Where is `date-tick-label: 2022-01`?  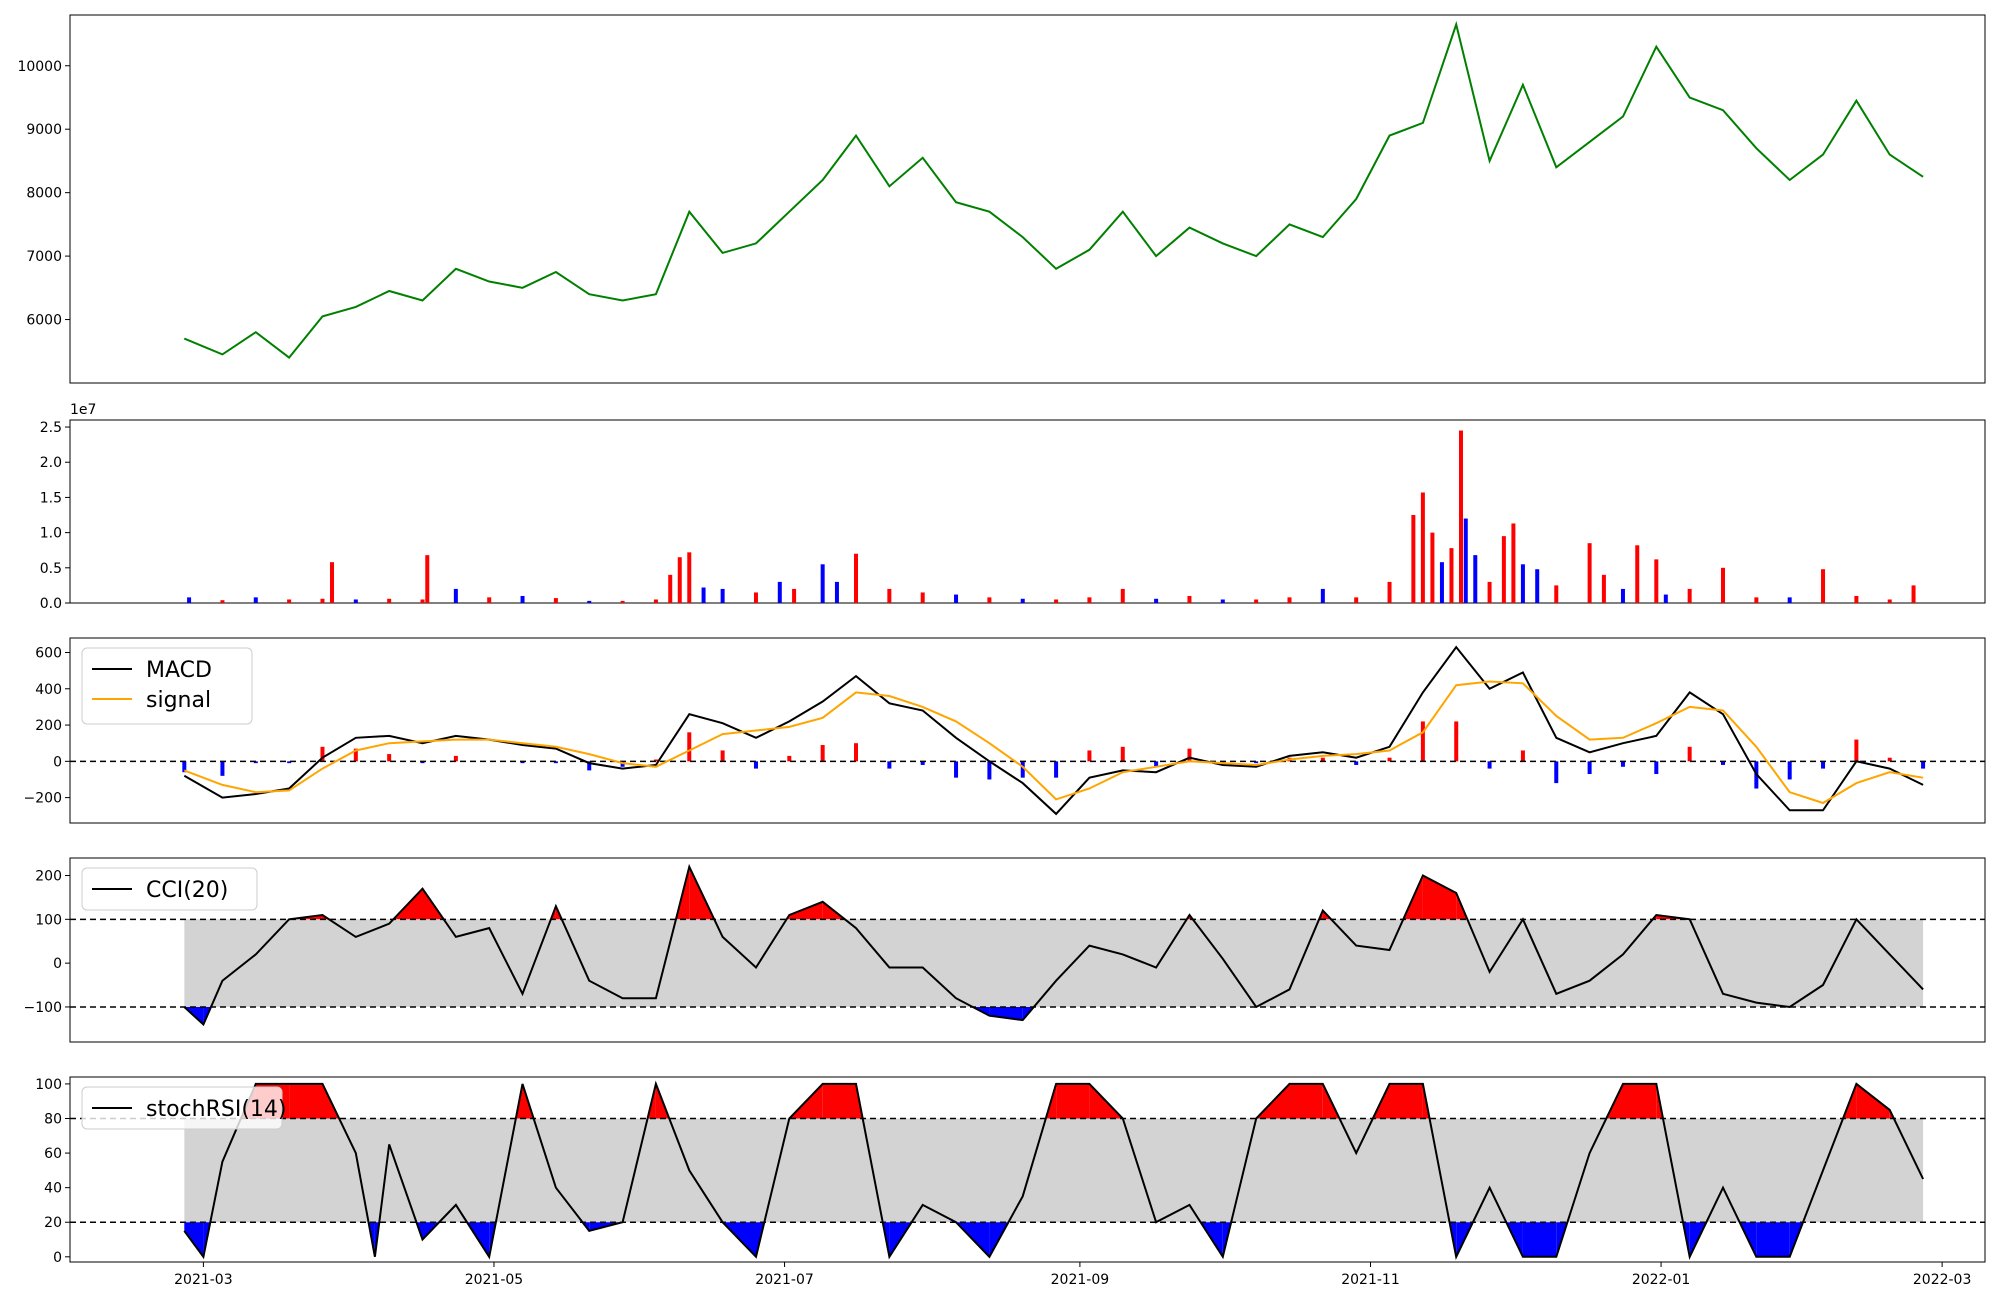 date-tick-label: 2022-01 is located at coordinates (1661, 1280).